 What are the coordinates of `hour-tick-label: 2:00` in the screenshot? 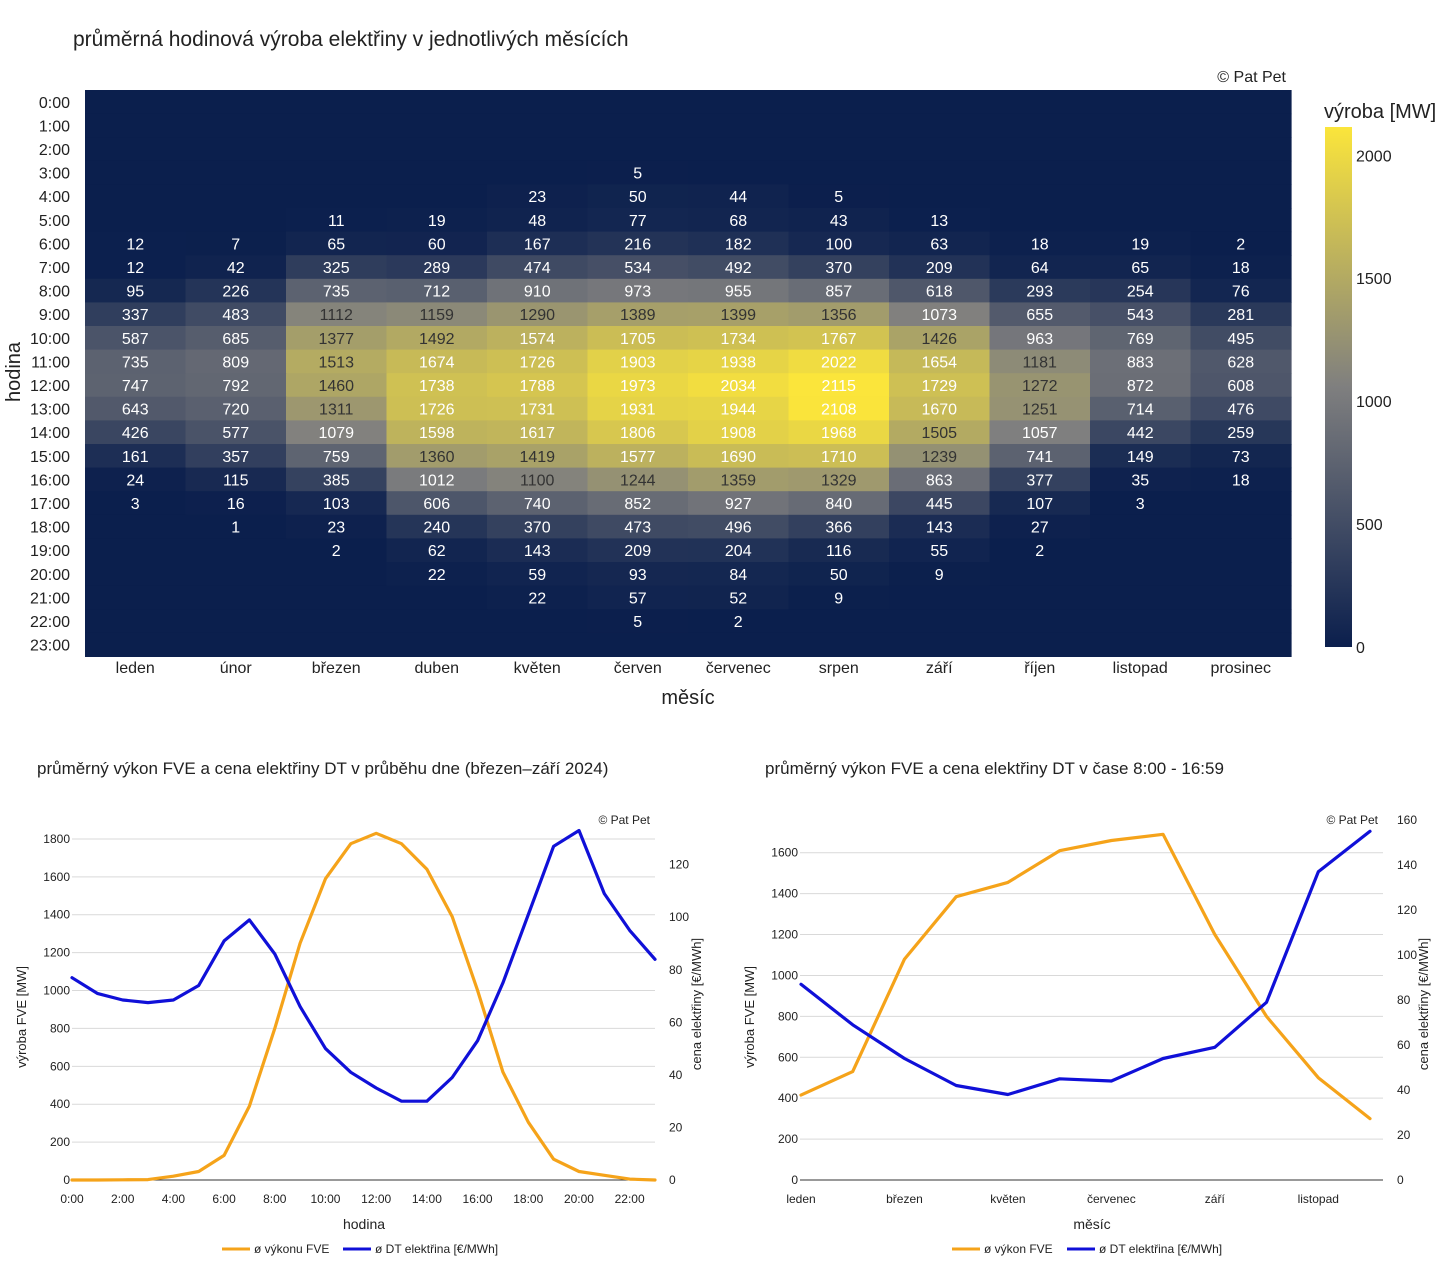 It's located at (54, 150).